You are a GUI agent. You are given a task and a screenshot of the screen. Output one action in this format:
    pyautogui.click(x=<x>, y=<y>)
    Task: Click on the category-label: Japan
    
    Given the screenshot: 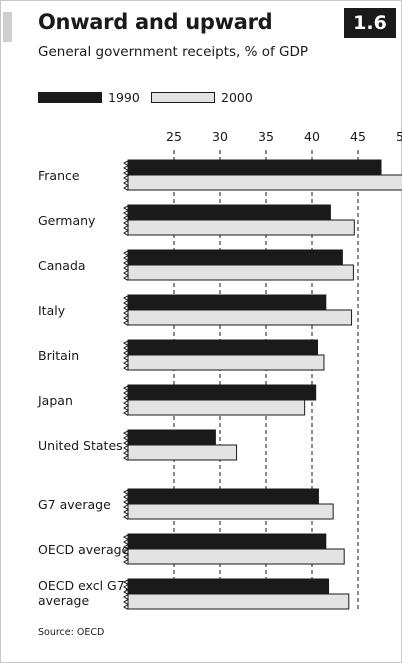 What is the action you would take?
    pyautogui.click(x=55, y=400)
    